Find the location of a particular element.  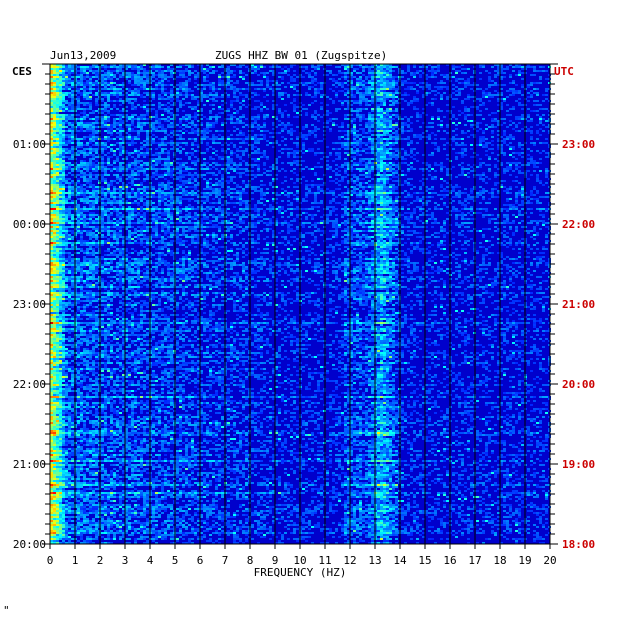

left-time-tick-label: 00:00 is located at coordinates (29, 224).